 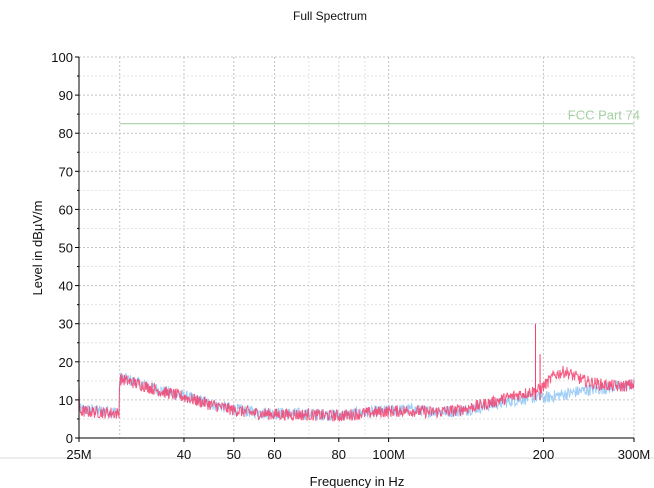 What do you see at coordinates (234, 454) in the screenshot?
I see `x-tick-label: 50` at bounding box center [234, 454].